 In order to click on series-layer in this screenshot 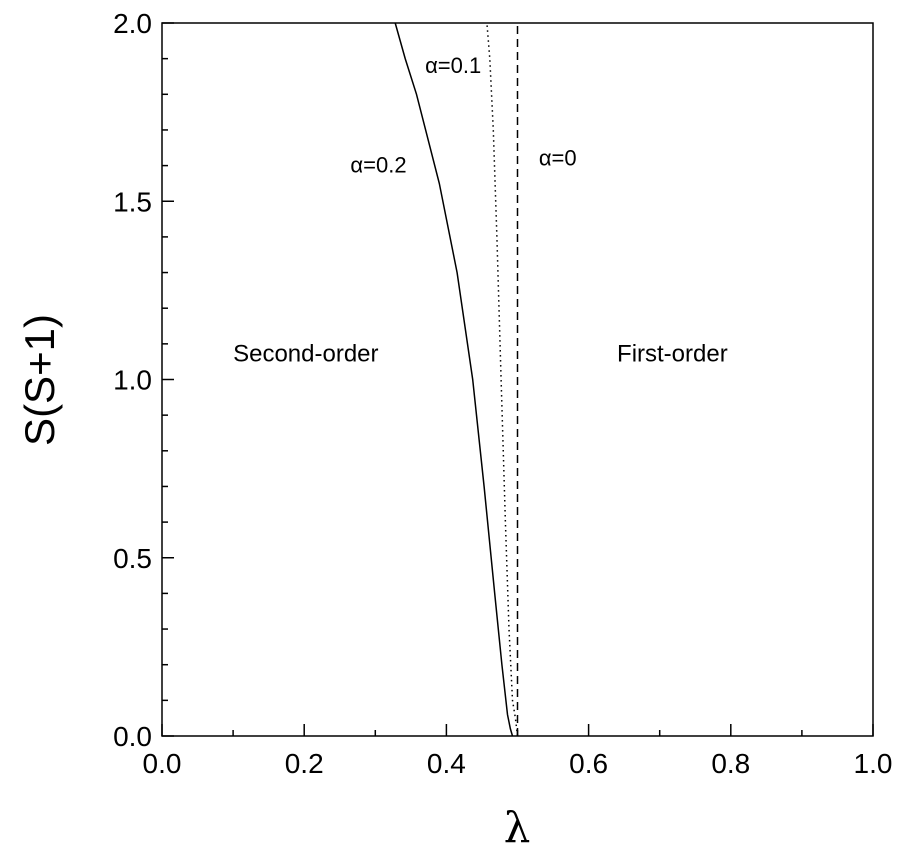, I will do `click(456, 379)`.